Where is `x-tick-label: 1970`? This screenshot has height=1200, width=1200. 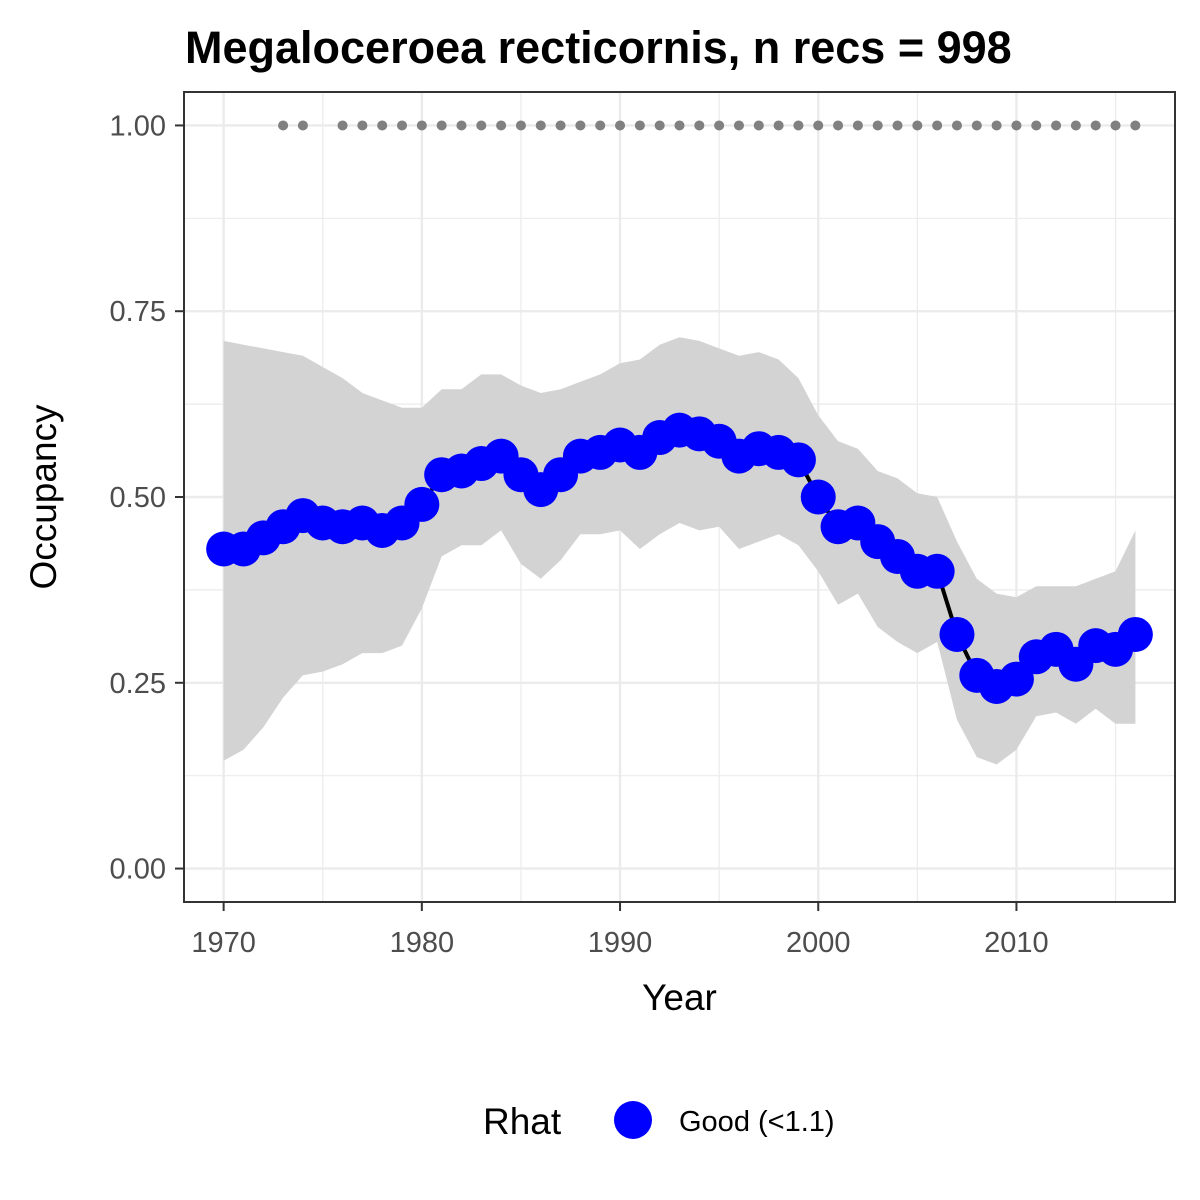 x-tick-label: 1970 is located at coordinates (223, 943).